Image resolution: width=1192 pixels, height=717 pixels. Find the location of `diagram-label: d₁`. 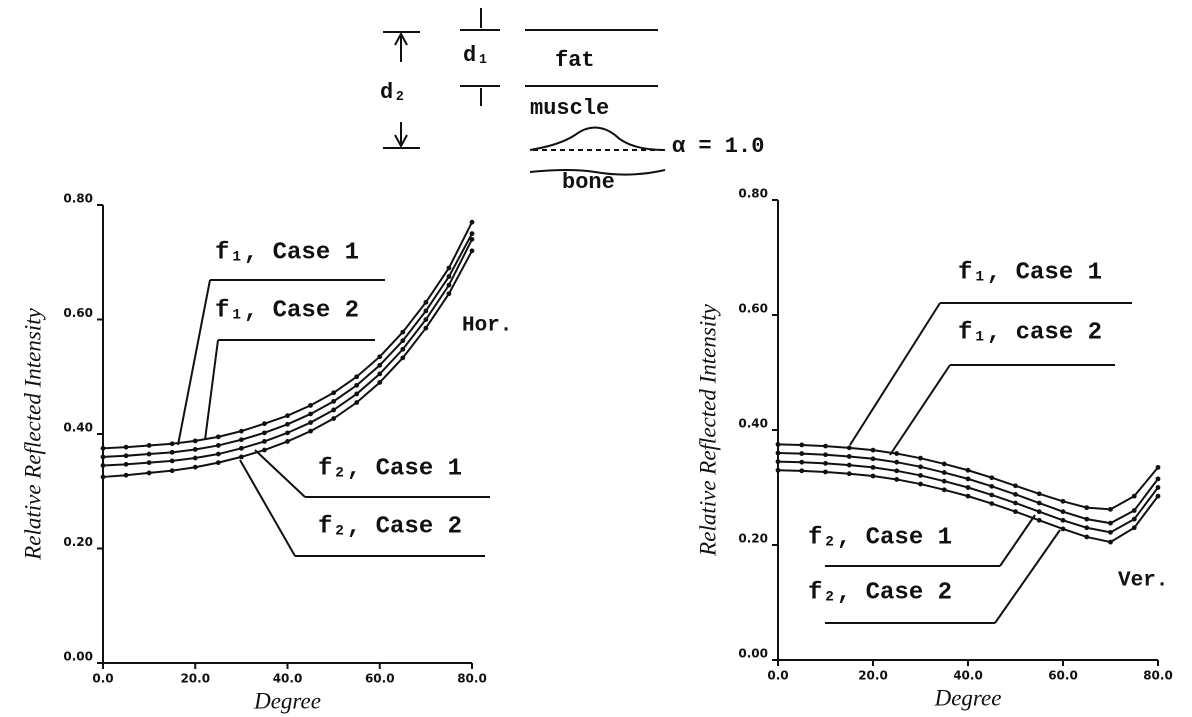

diagram-label: d₁ is located at coordinates (476, 55).